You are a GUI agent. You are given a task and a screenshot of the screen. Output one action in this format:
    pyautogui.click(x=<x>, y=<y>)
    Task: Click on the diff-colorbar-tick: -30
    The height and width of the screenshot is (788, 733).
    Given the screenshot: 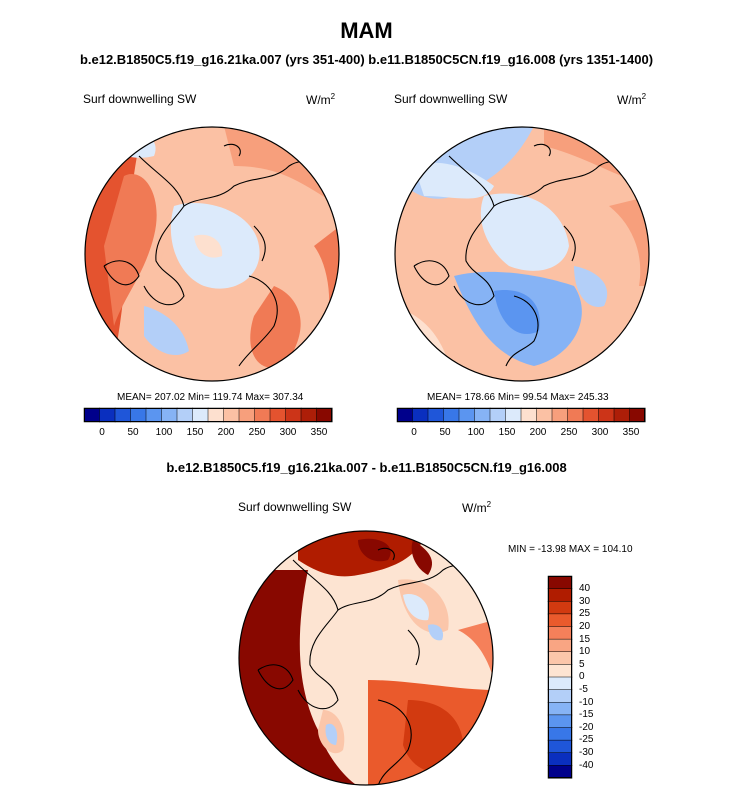 What is the action you would take?
    pyautogui.click(x=586, y=752)
    